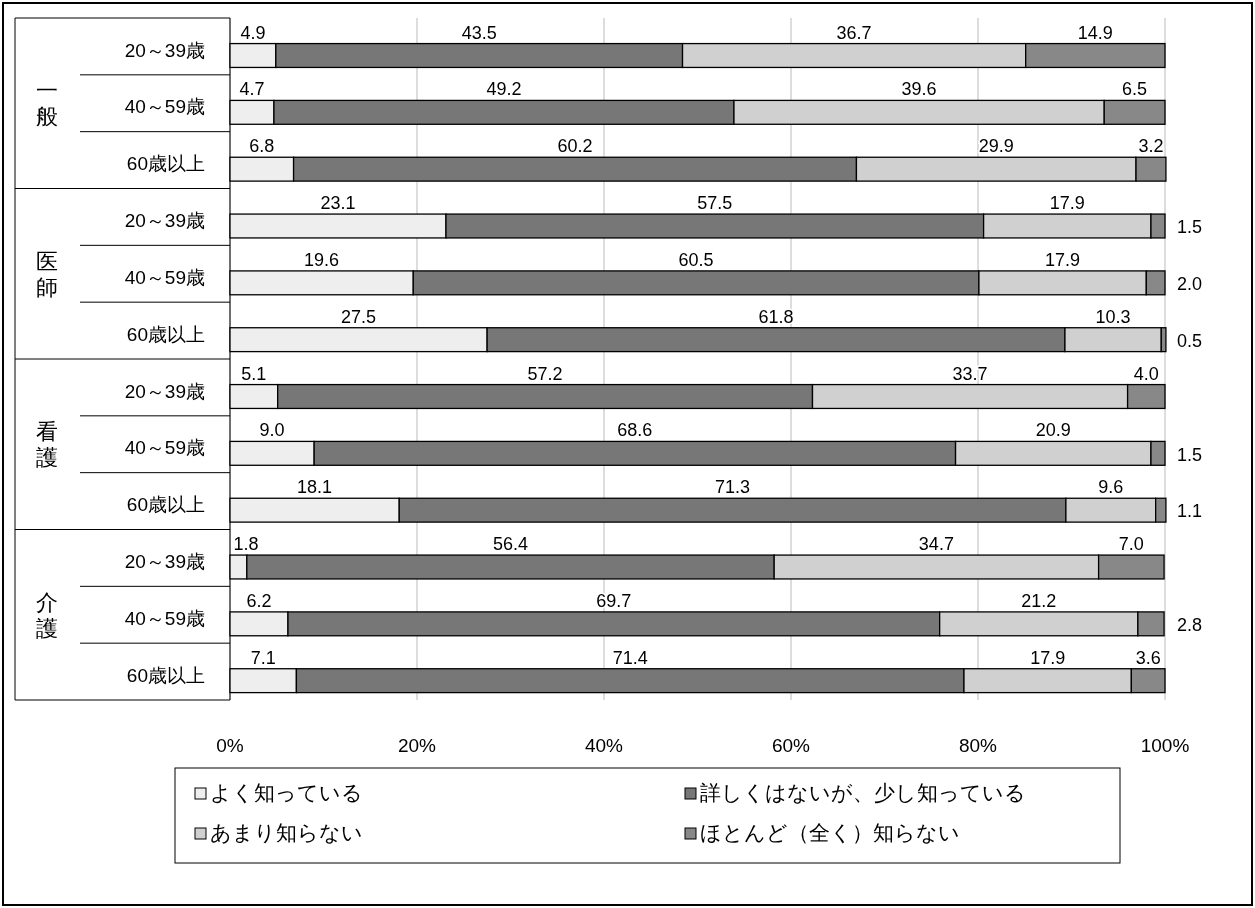 The height and width of the screenshot is (908, 1255). What do you see at coordinates (696, 259) in the screenshot?
I see `data-label: 60.5` at bounding box center [696, 259].